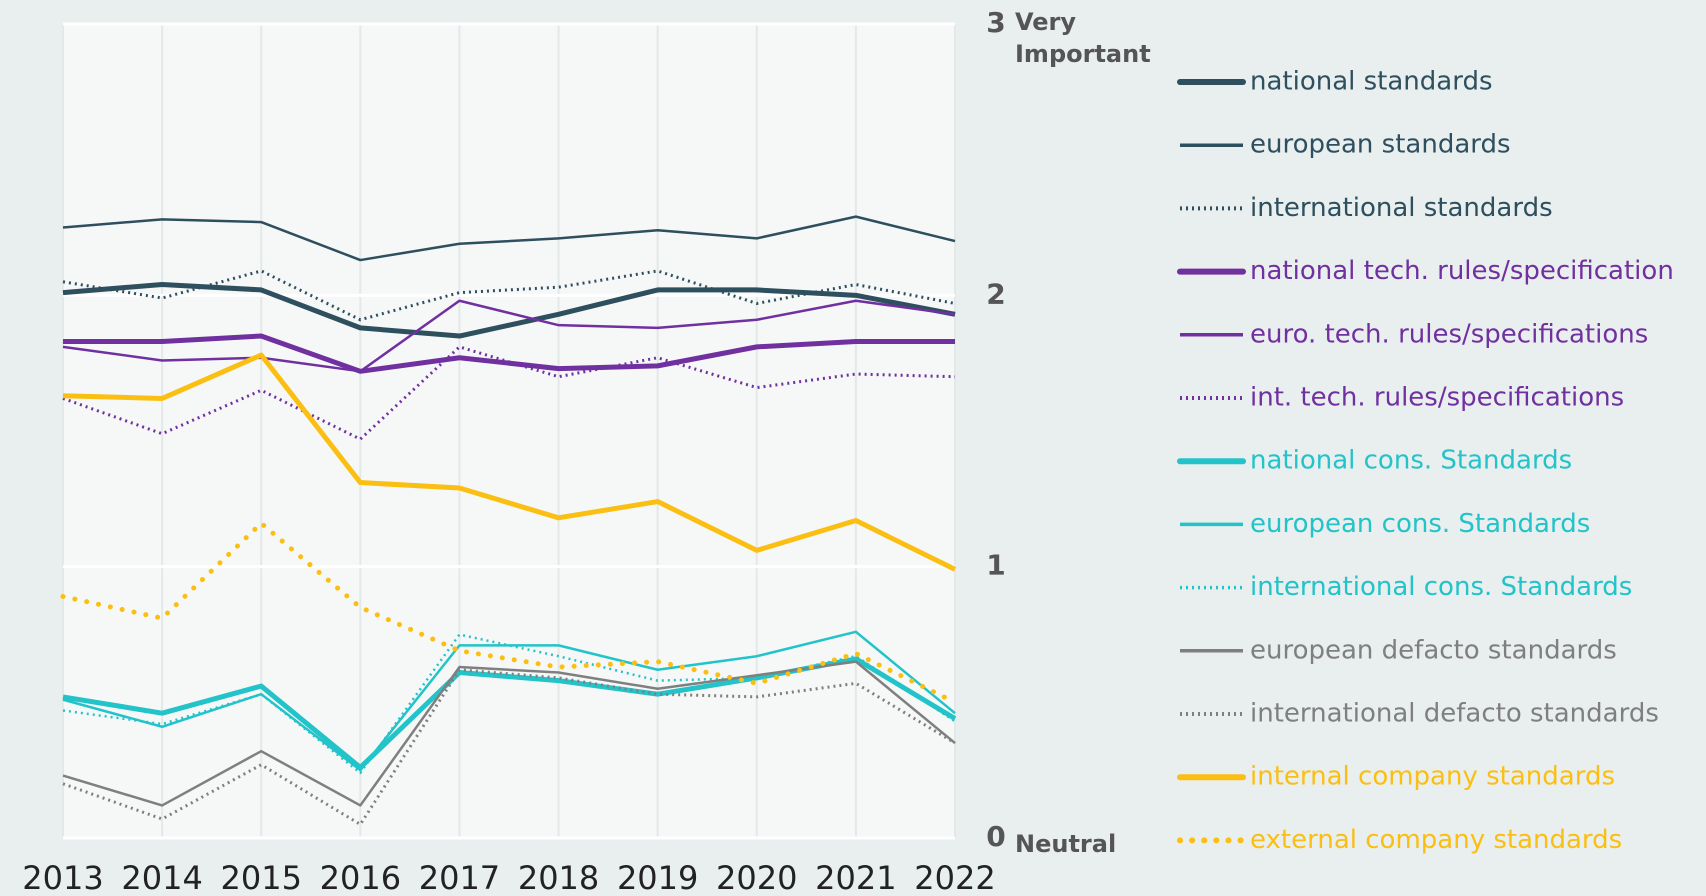  What do you see at coordinates (657, 877) in the screenshot?
I see `x-tick-label: 2019` at bounding box center [657, 877].